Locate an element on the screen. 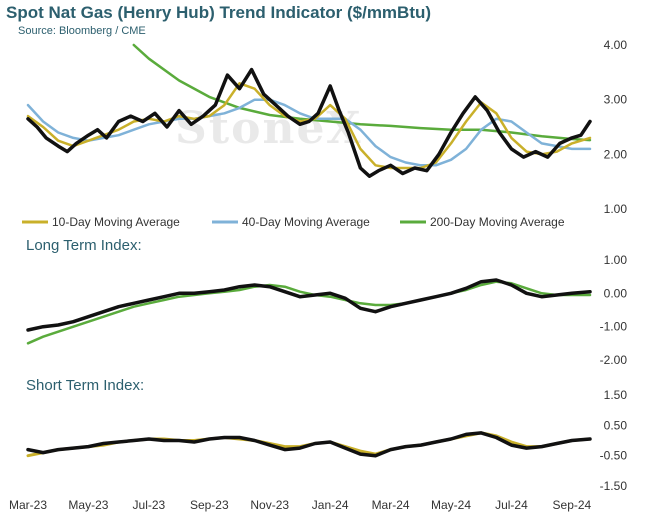  x-tick-label: Jul-23 is located at coordinates (149, 505).